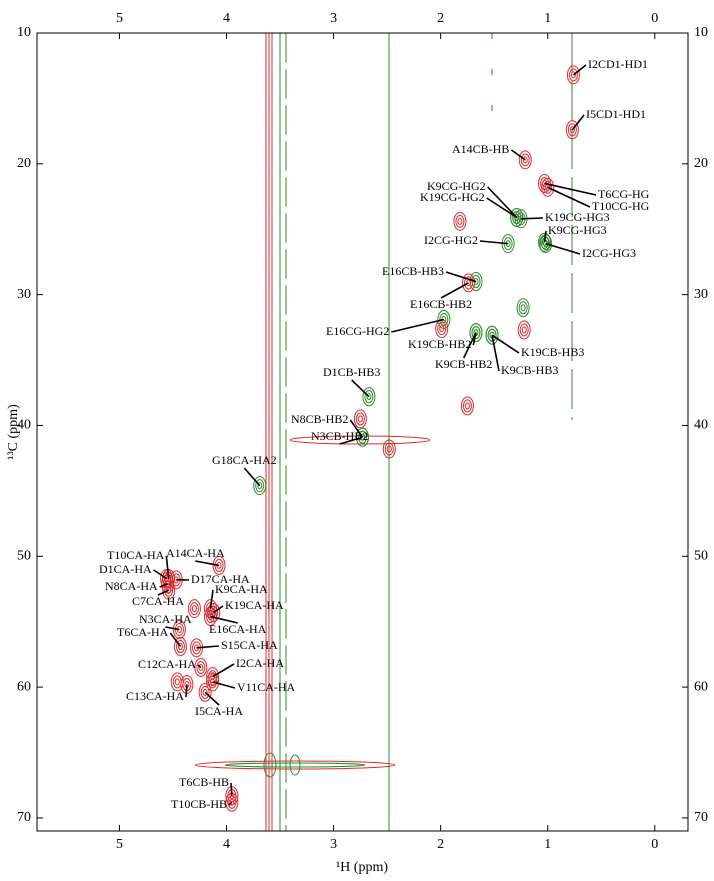 The height and width of the screenshot is (881, 714). Describe the element at coordinates (165, 619) in the screenshot. I see `peak-label: N3CA-HA` at that location.